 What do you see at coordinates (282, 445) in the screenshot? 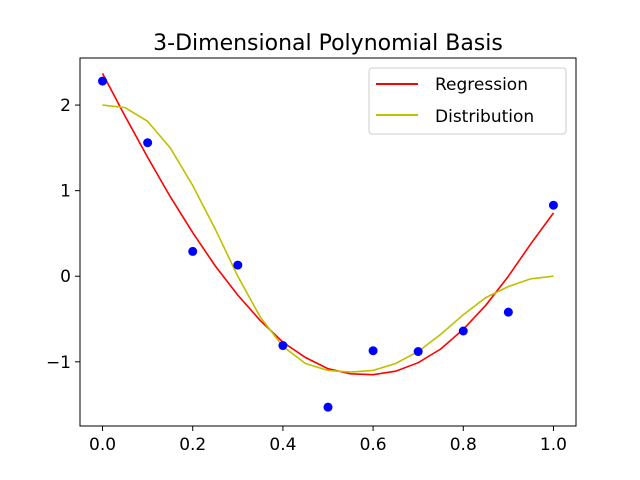
I see `x-tick-label: 0.4` at bounding box center [282, 445].